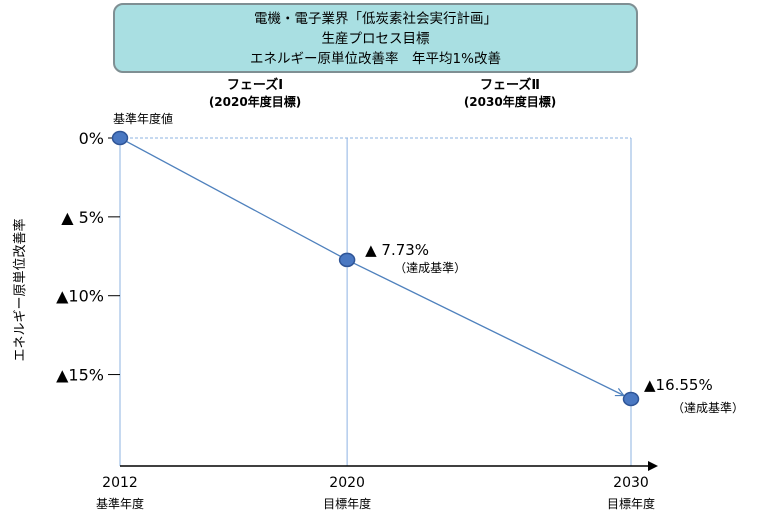 Image resolution: width=768 pixels, height=521 pixels. I want to click on baseline-value-label: 基準年度値, so click(143, 118).